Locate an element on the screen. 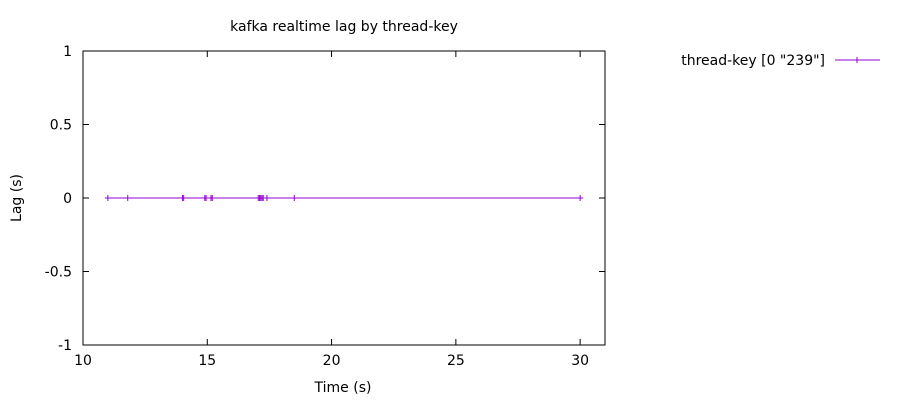 The width and height of the screenshot is (900, 404). x-tick-label: 15 is located at coordinates (207, 361).